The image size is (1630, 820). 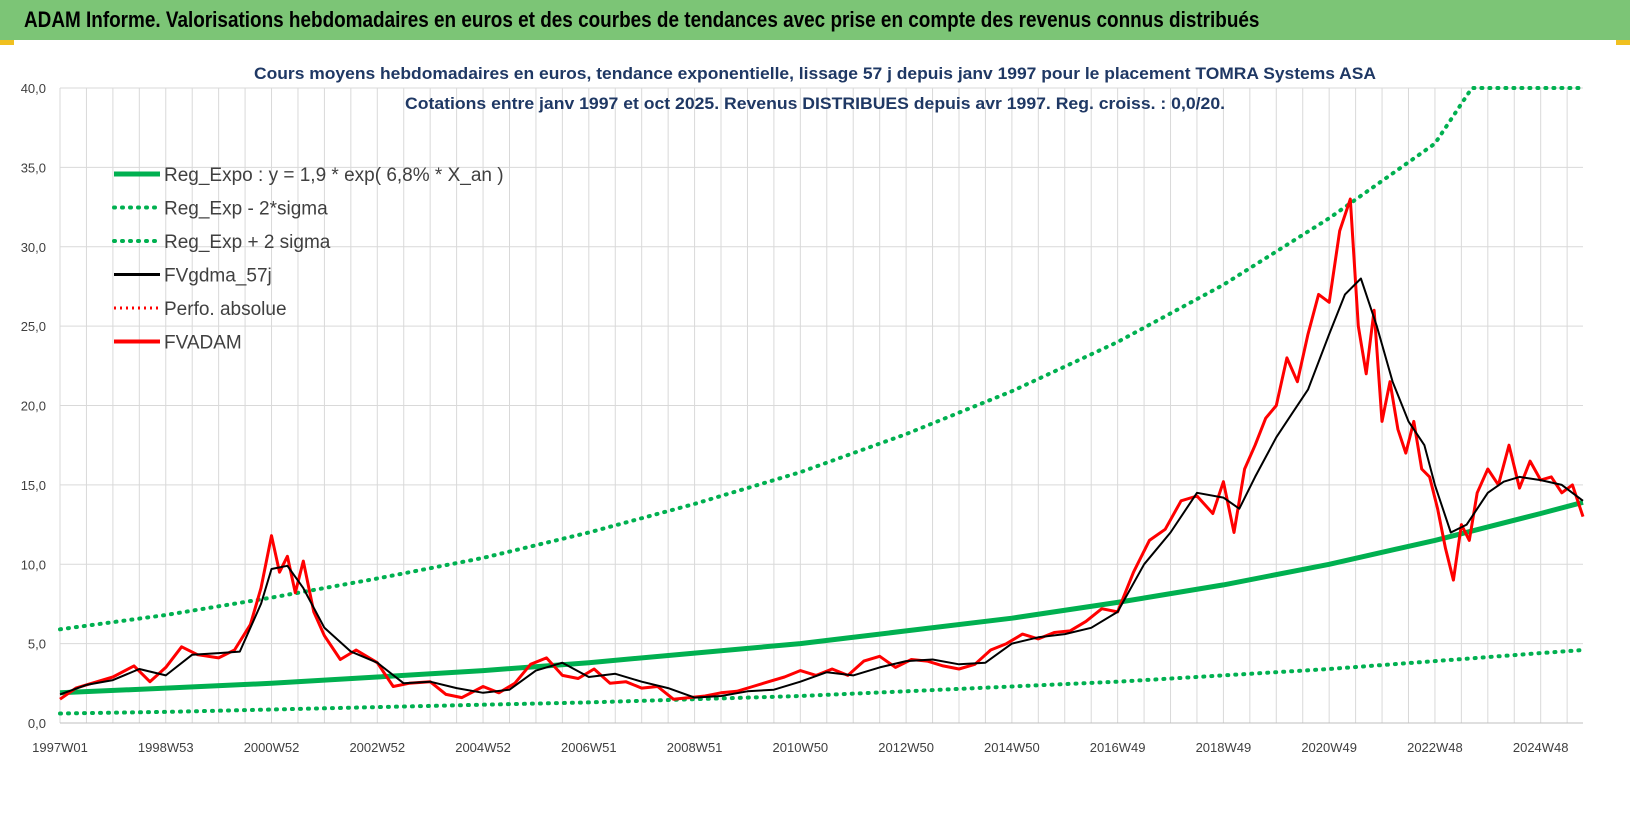 I want to click on x-tick-label: 2008W51, so click(x=695, y=747).